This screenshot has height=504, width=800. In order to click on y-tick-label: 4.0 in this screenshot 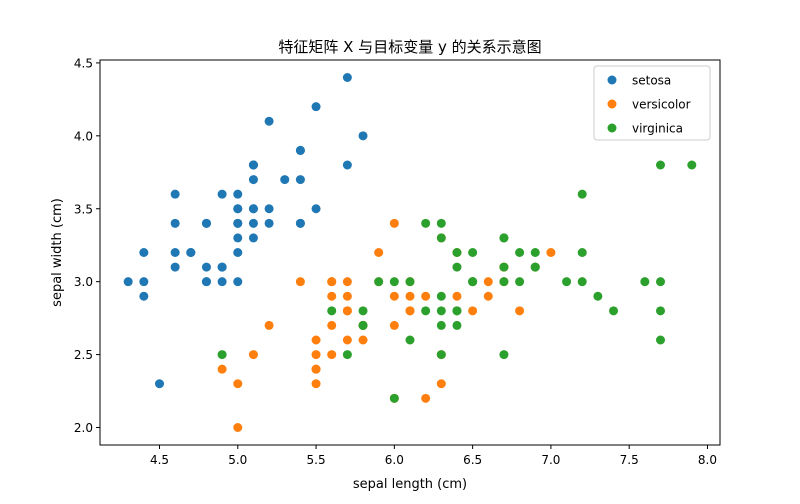, I will do `click(83, 136)`.